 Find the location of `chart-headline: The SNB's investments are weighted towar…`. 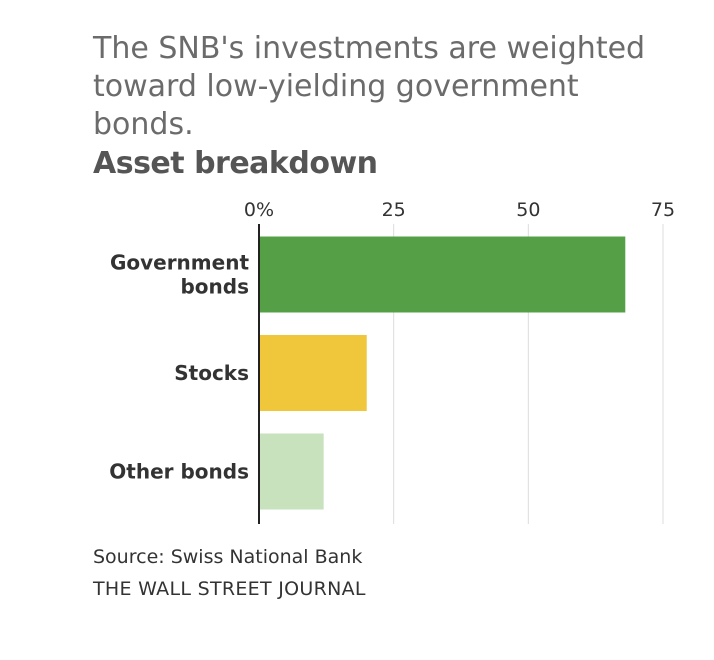

chart-headline: The SNB's investments are weighted towar… is located at coordinates (369, 86).